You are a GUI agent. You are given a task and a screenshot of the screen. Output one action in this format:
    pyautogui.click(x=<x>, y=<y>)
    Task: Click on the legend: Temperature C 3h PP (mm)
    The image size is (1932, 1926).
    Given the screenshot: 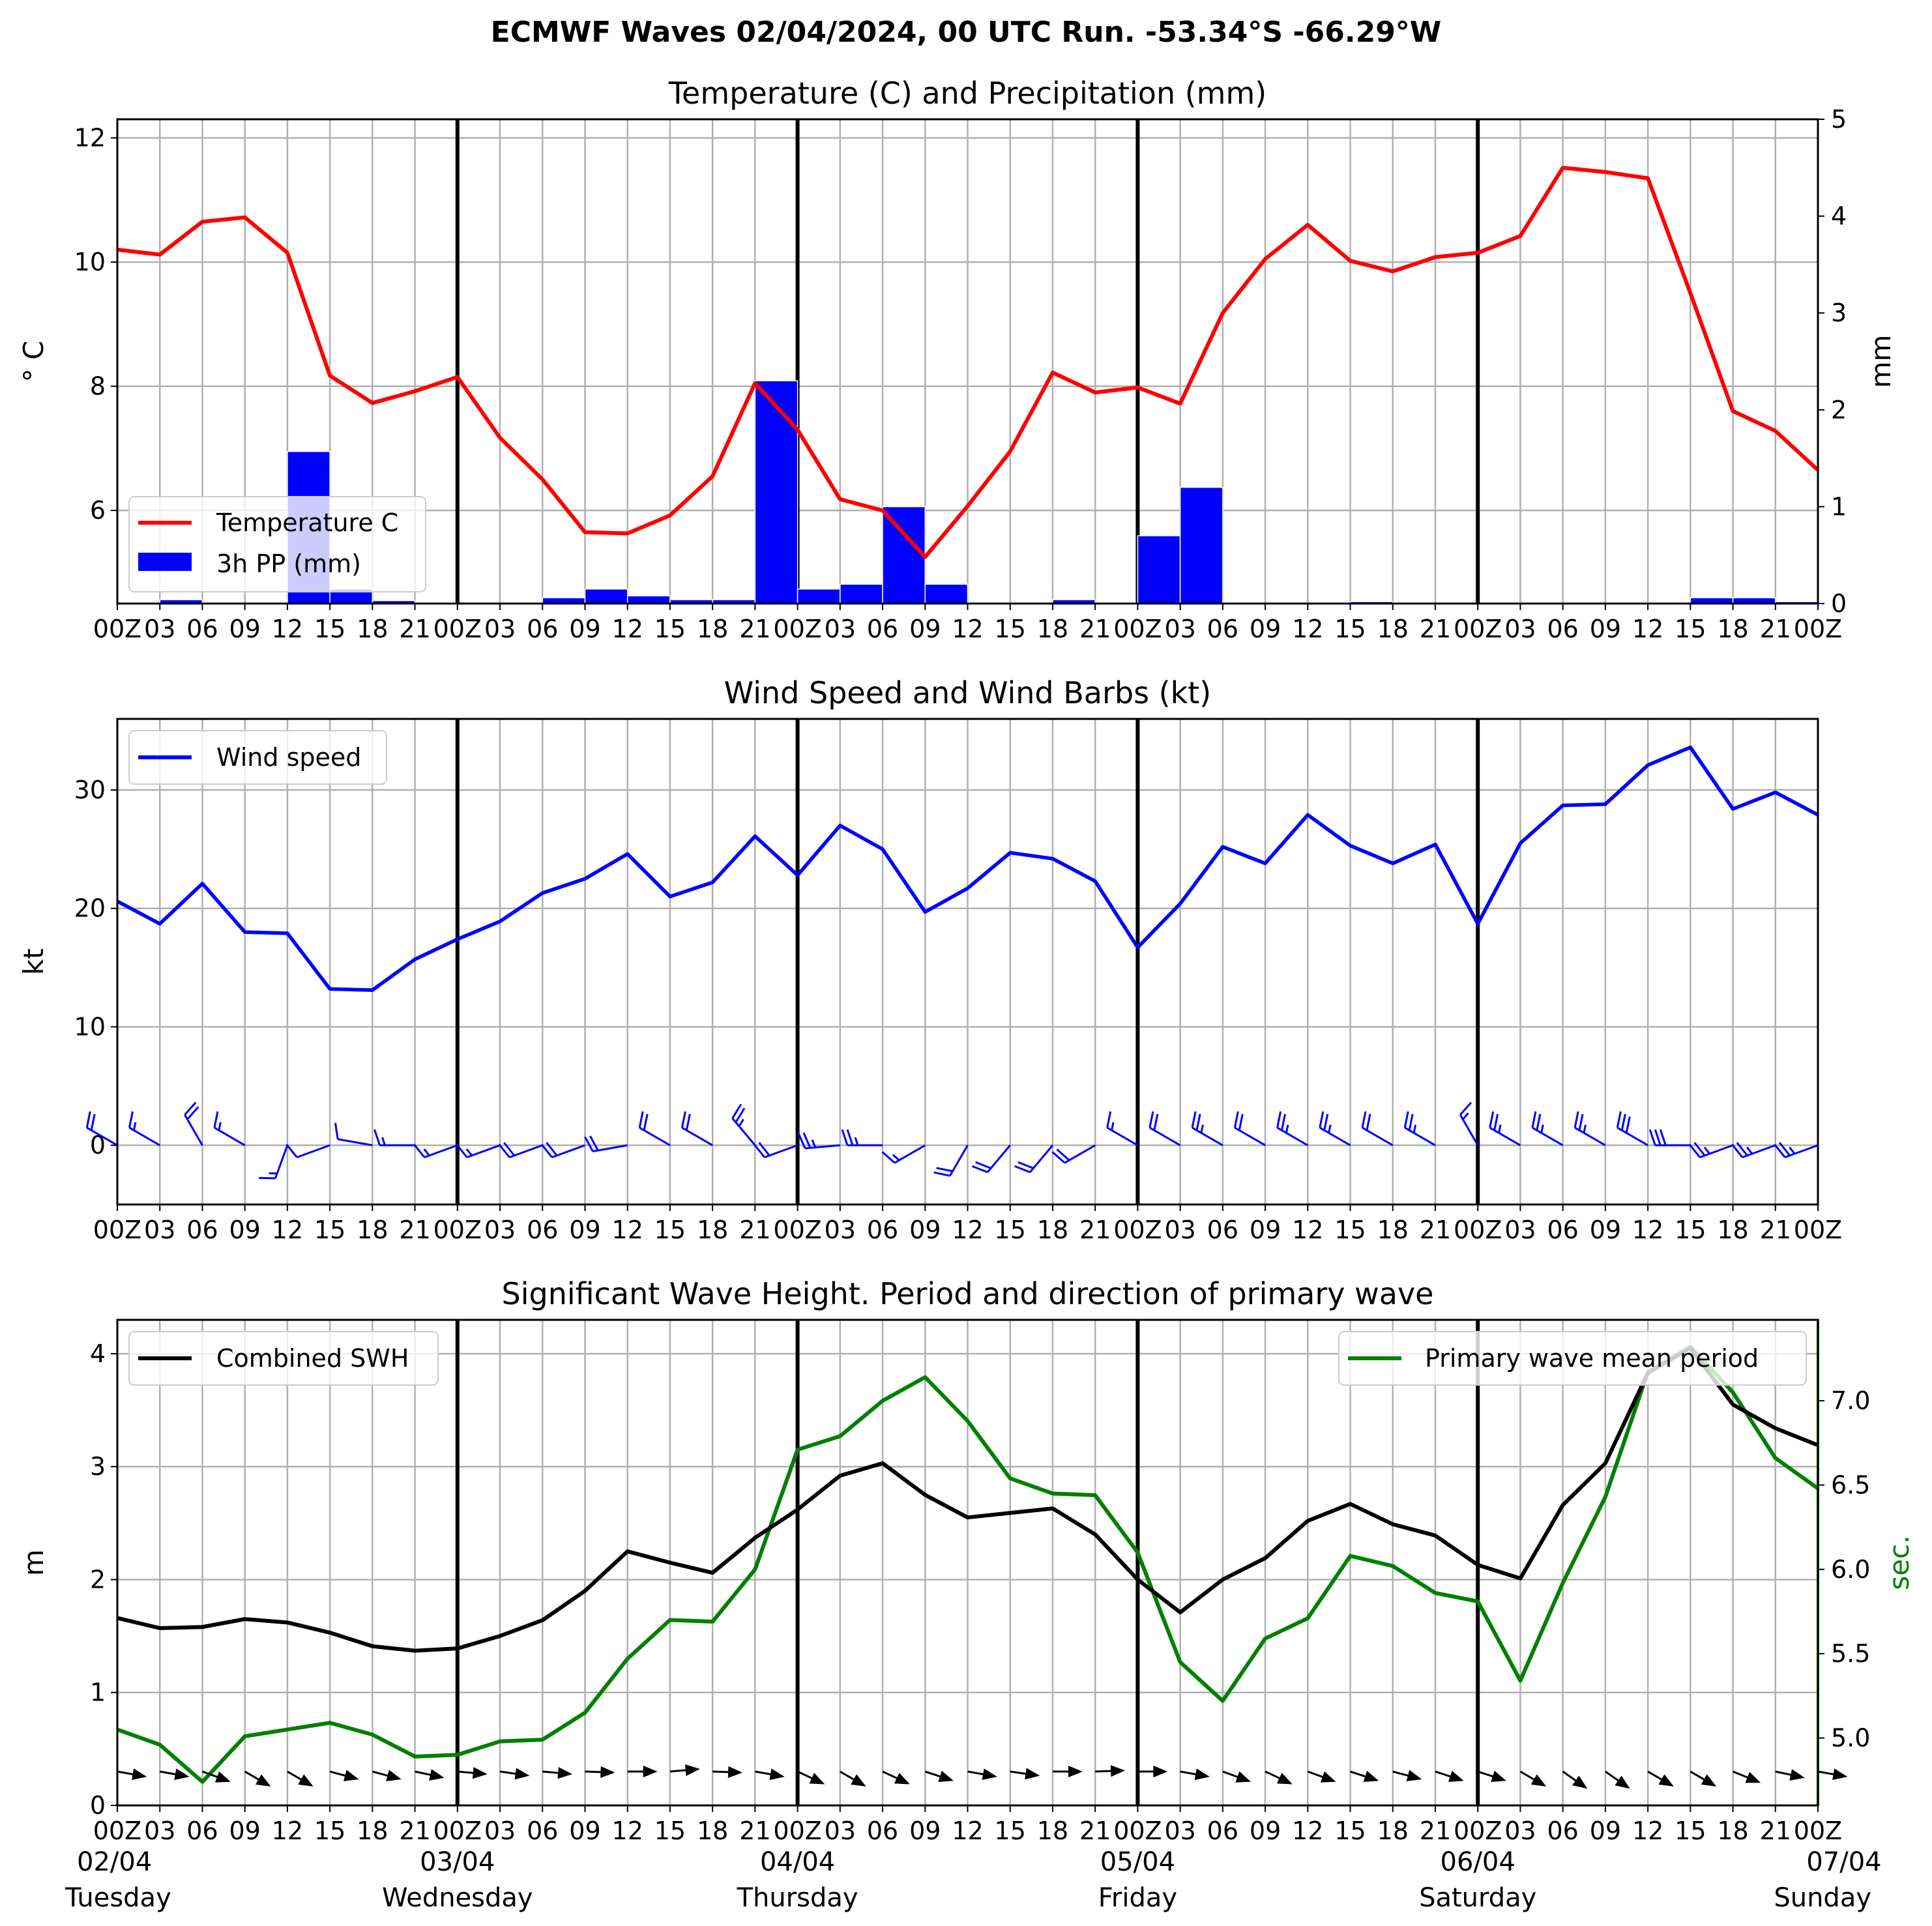 What is the action you would take?
    pyautogui.click(x=277, y=544)
    